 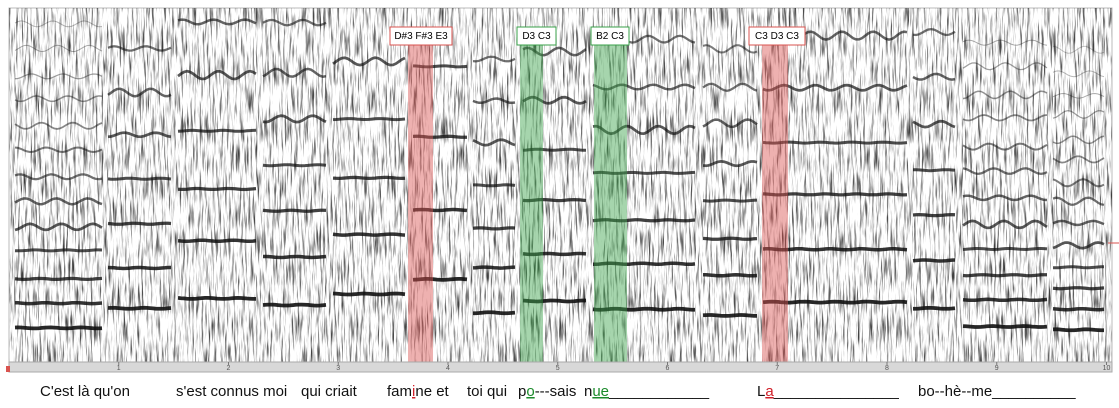 I want to click on lyric: La_______________, so click(x=828, y=391).